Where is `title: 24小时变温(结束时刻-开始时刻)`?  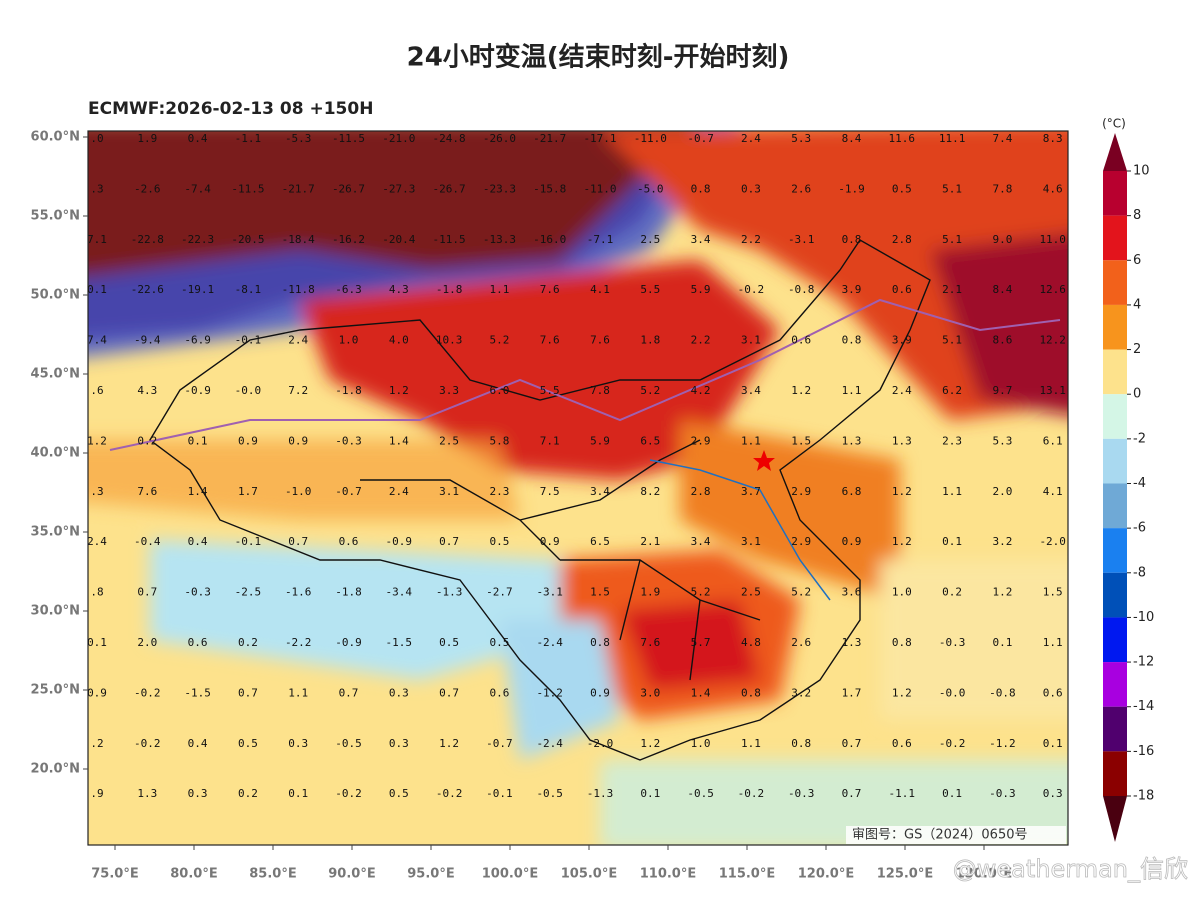 title: 24小时变温(结束时刻-开始时刻) is located at coordinates (598, 57).